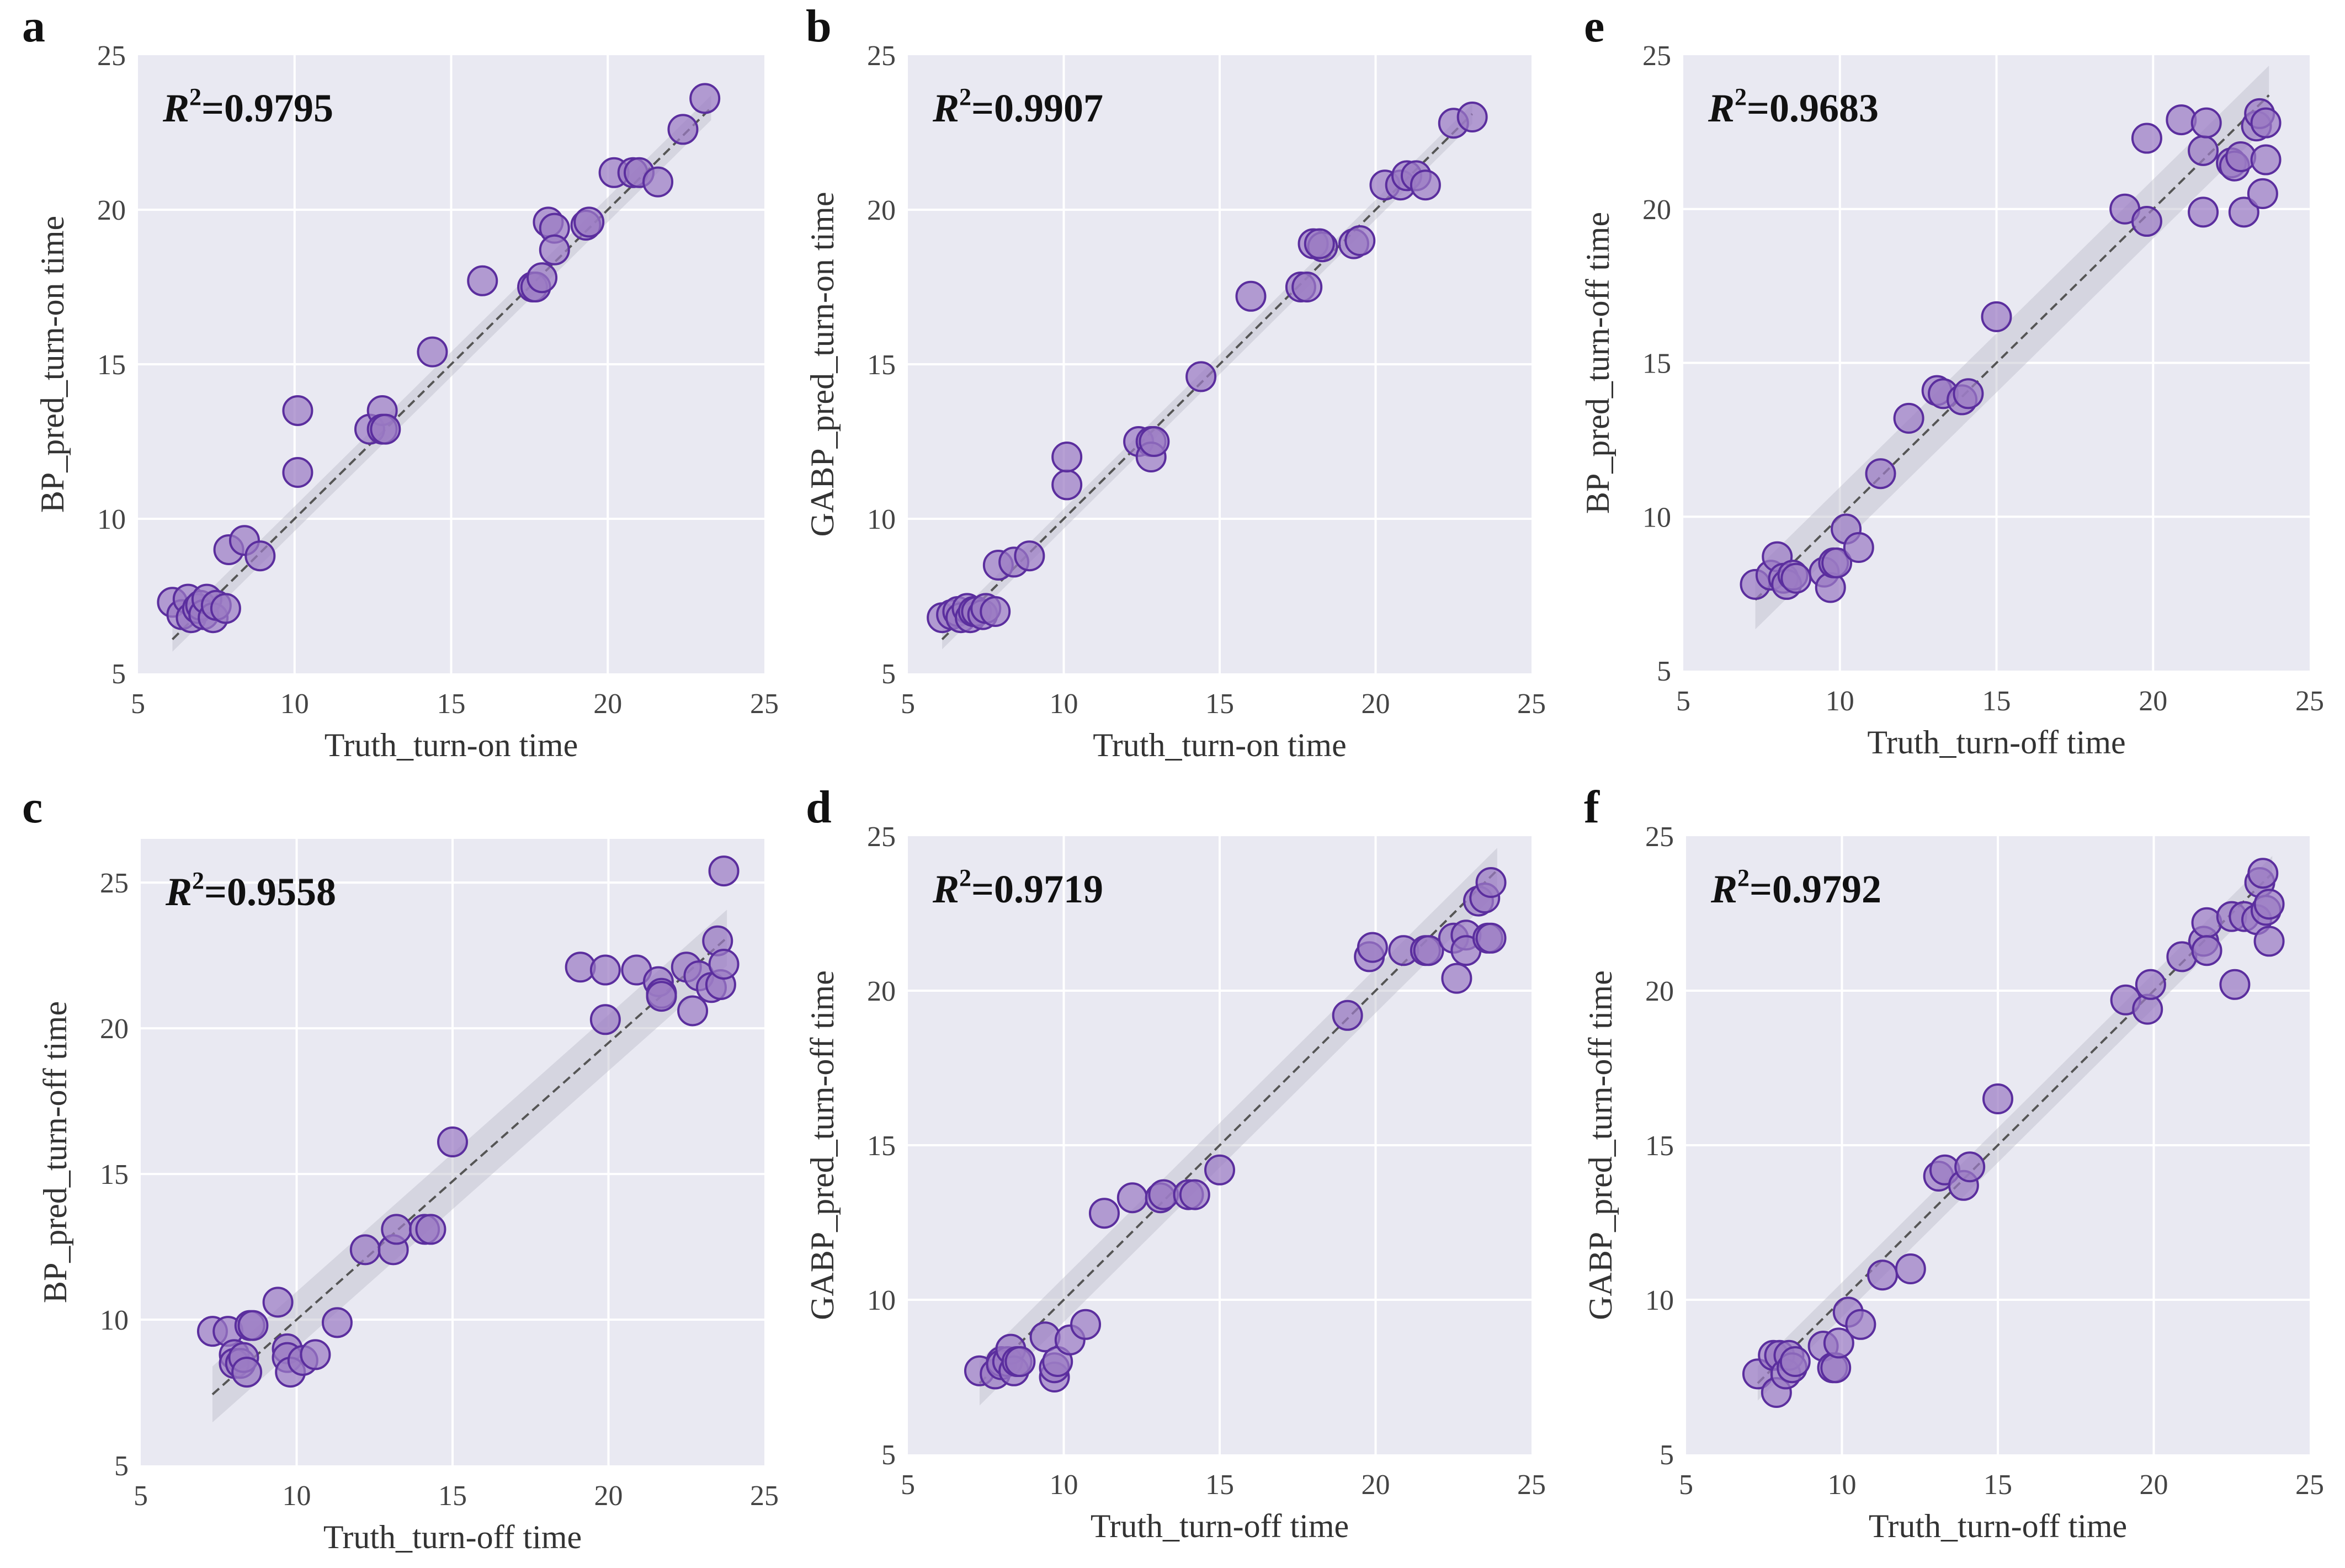  Describe the element at coordinates (1594, 27) in the screenshot. I see `panel-letter: e` at that location.